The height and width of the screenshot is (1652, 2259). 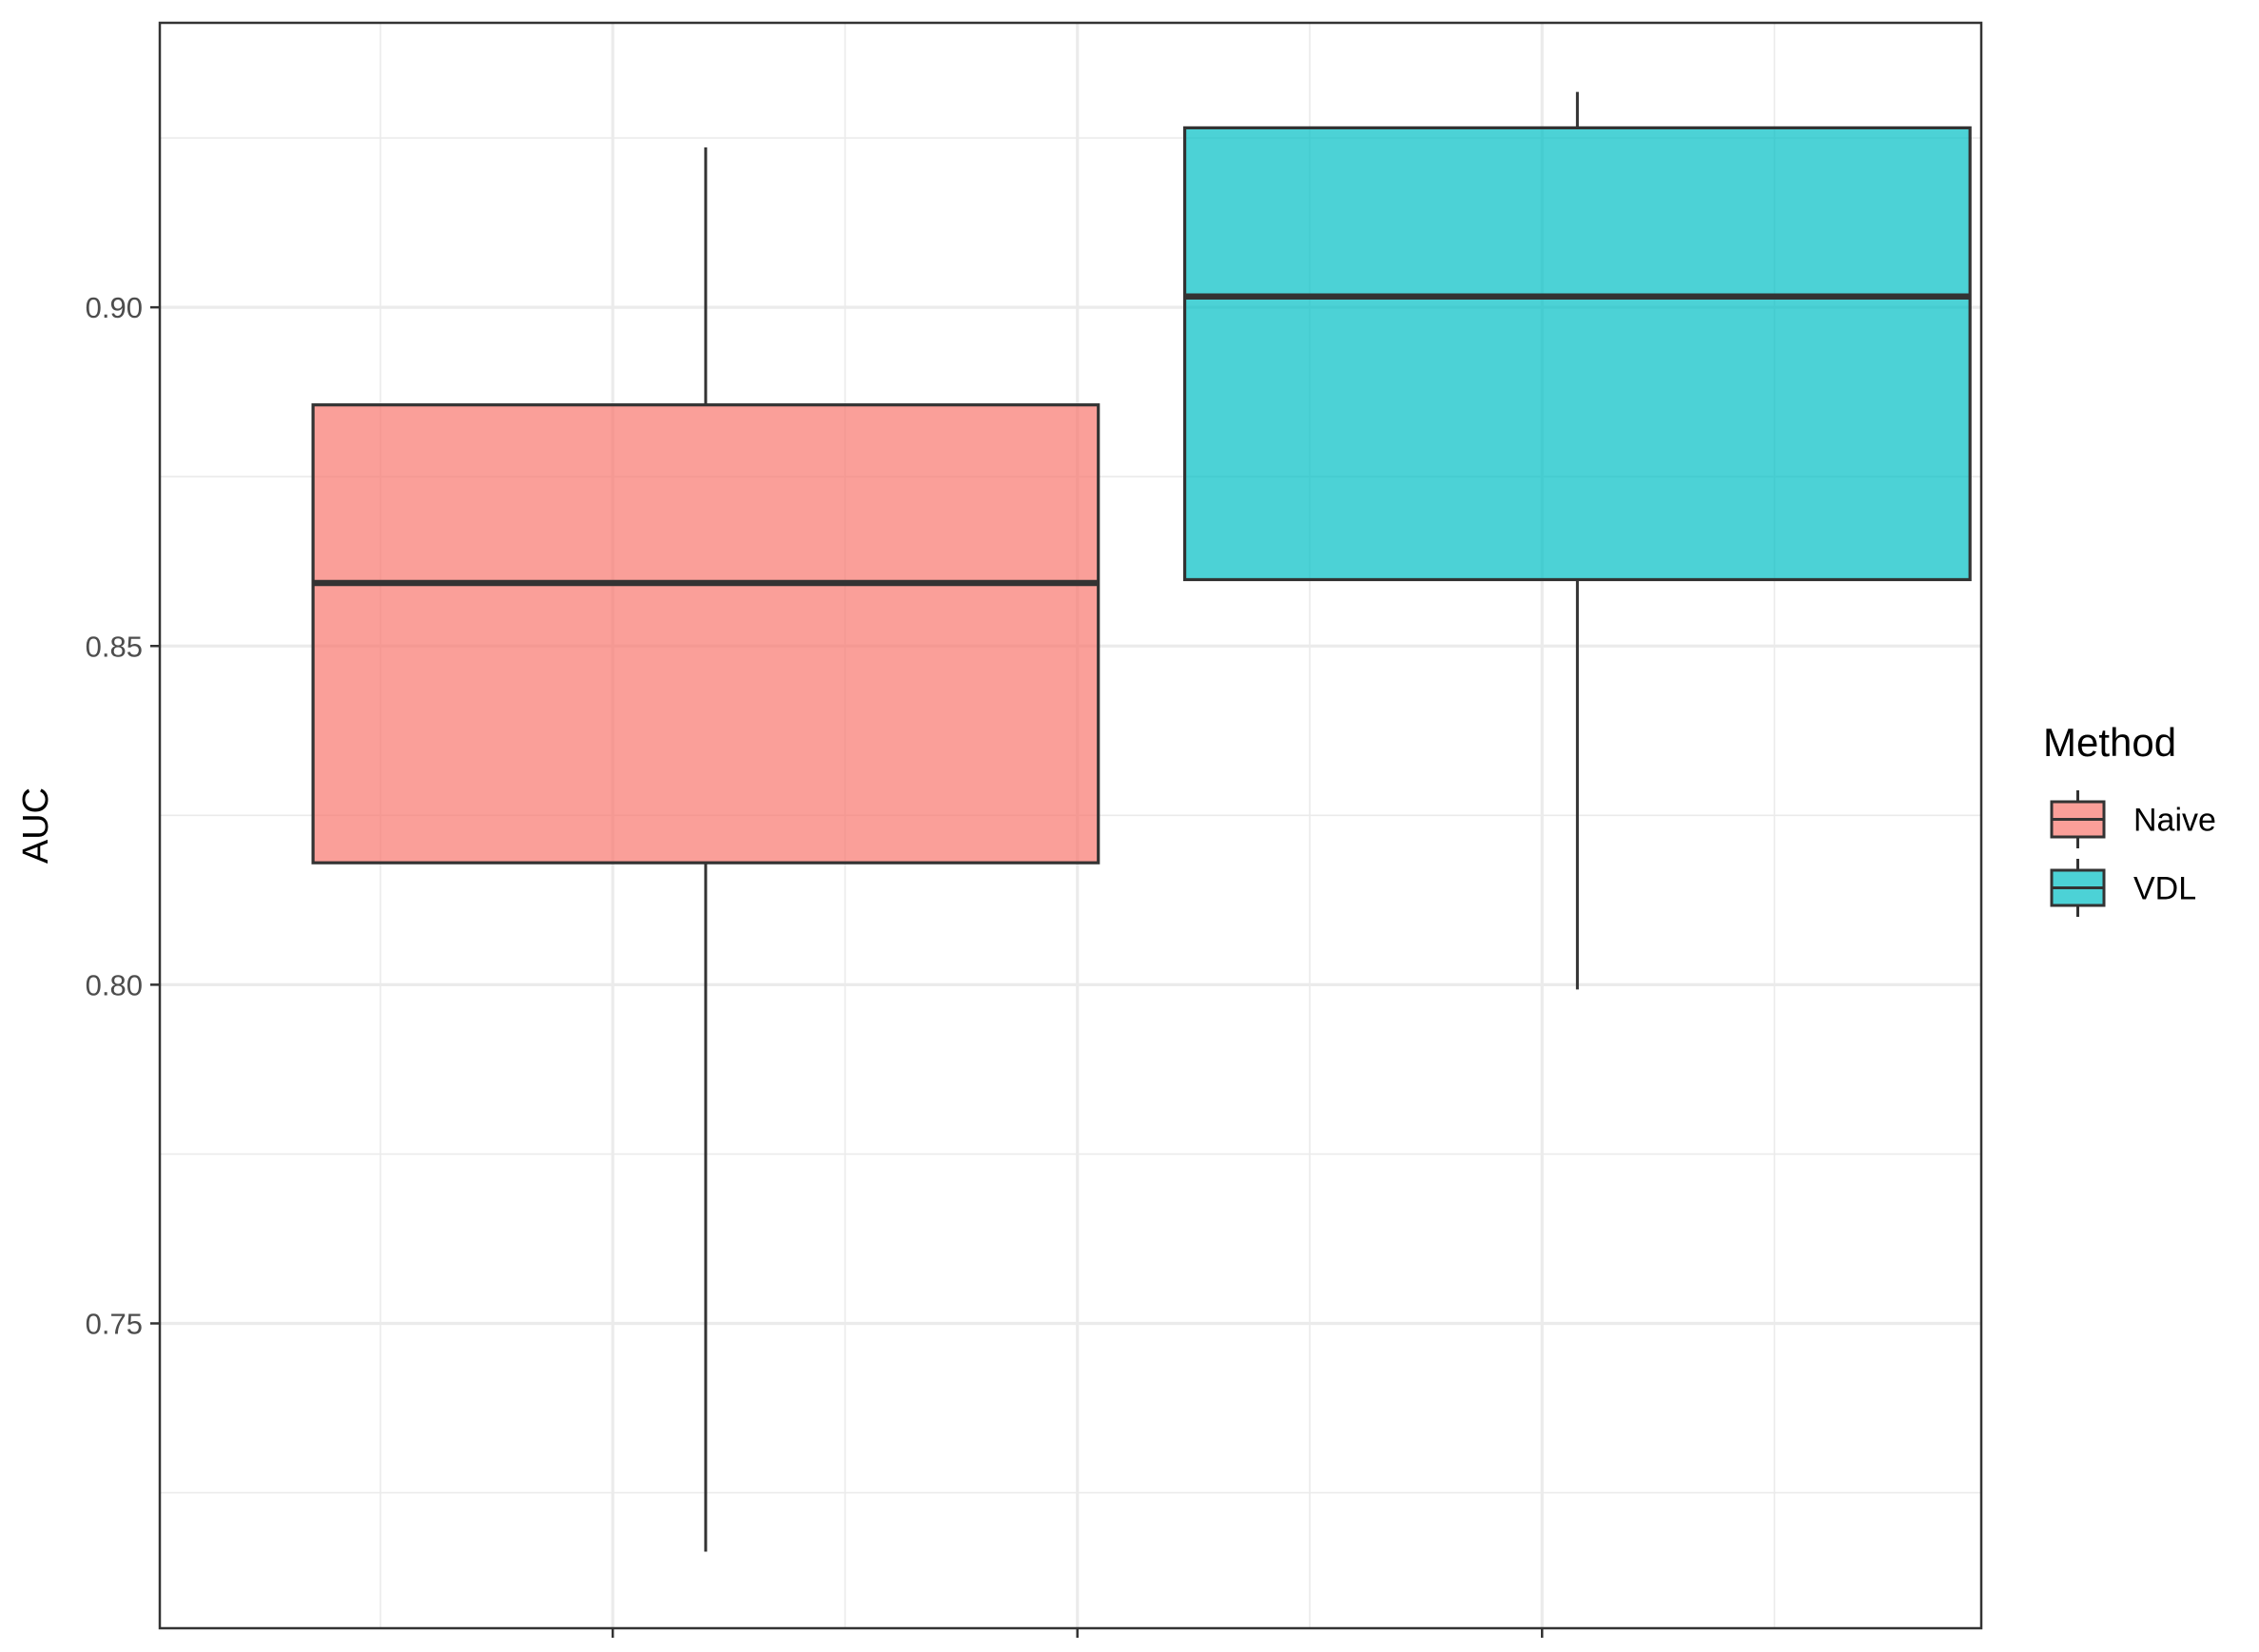 What do you see at coordinates (114, 307) in the screenshot?
I see `y-tick-label: 0.90` at bounding box center [114, 307].